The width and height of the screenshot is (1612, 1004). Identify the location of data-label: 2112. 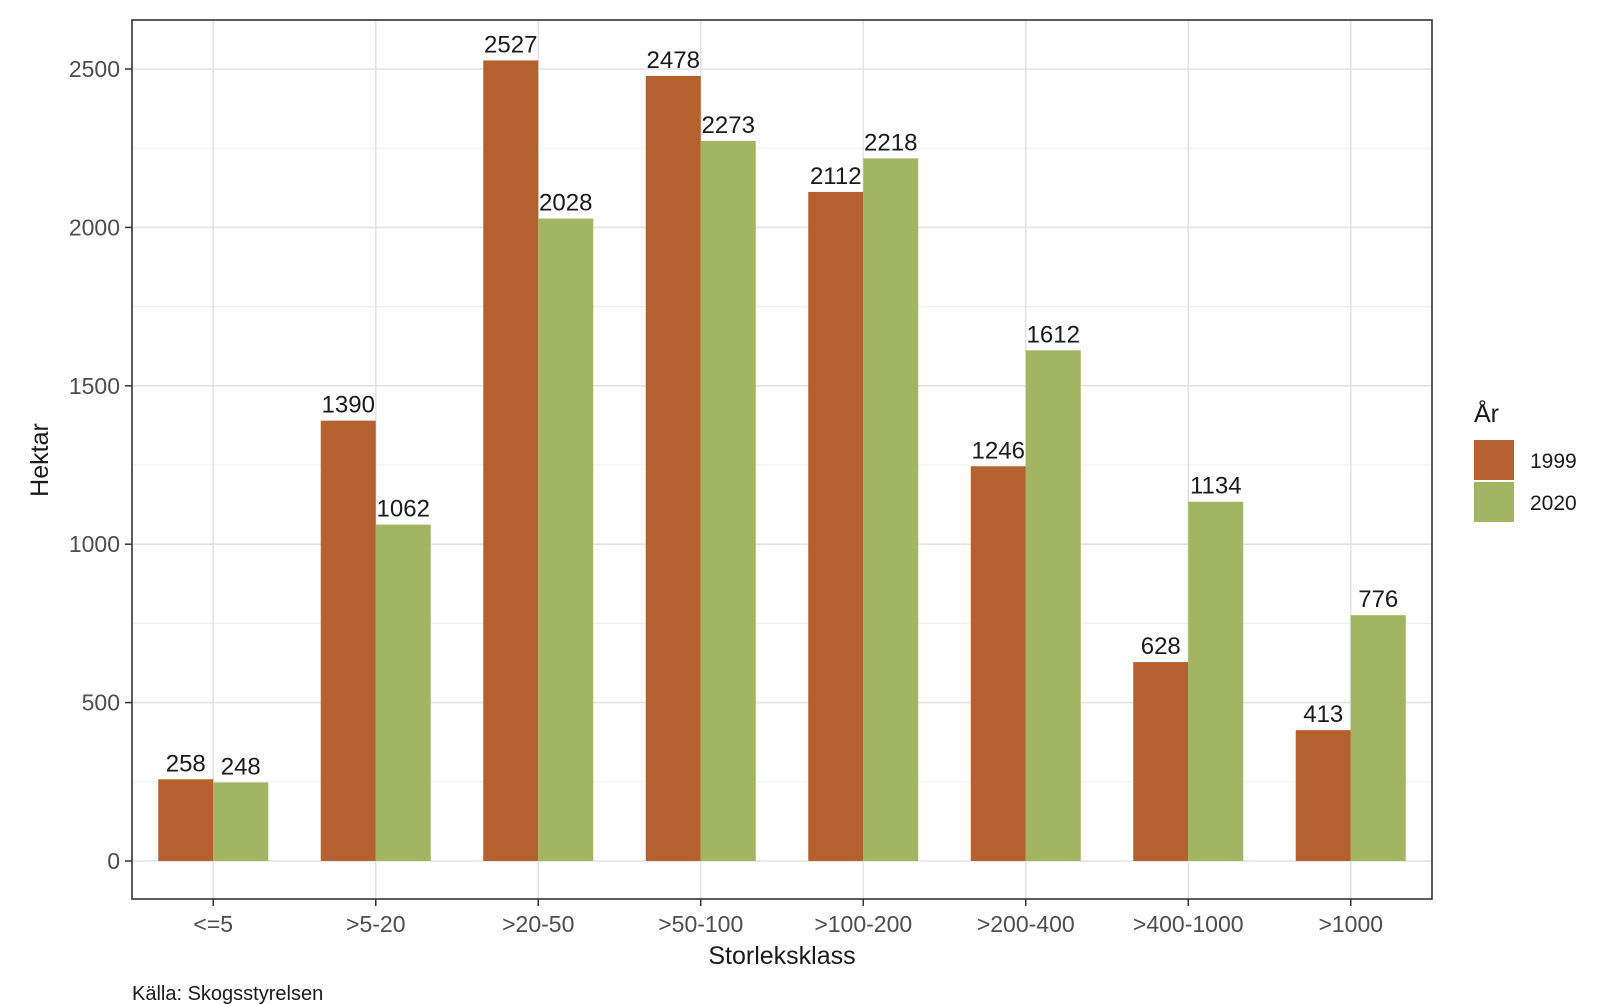
(836, 176).